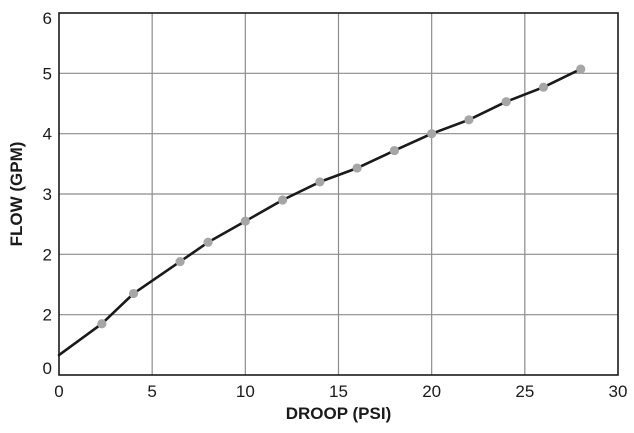 Image resolution: width=634 pixels, height=433 pixels. What do you see at coordinates (47, 18) in the screenshot?
I see `y-tick-label: 6` at bounding box center [47, 18].